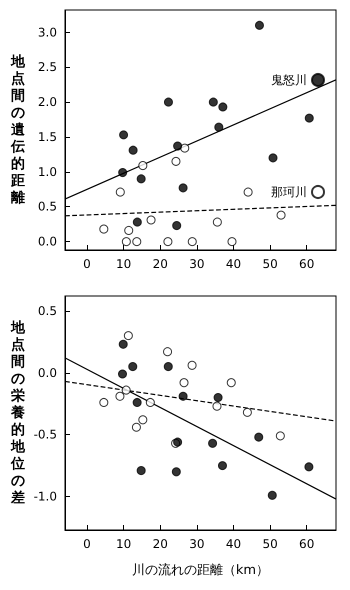 This screenshot has height=590, width=350. What do you see at coordinates (47, 32) in the screenshot?
I see `y-tick-label: 3.0` at bounding box center [47, 32].